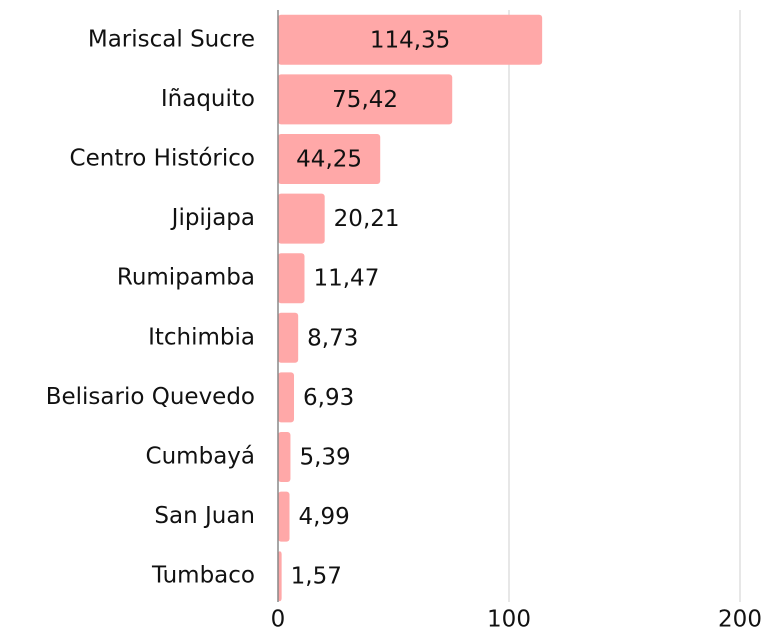  Describe the element at coordinates (316, 577) in the screenshot. I see `value-label: 1,57` at that location.